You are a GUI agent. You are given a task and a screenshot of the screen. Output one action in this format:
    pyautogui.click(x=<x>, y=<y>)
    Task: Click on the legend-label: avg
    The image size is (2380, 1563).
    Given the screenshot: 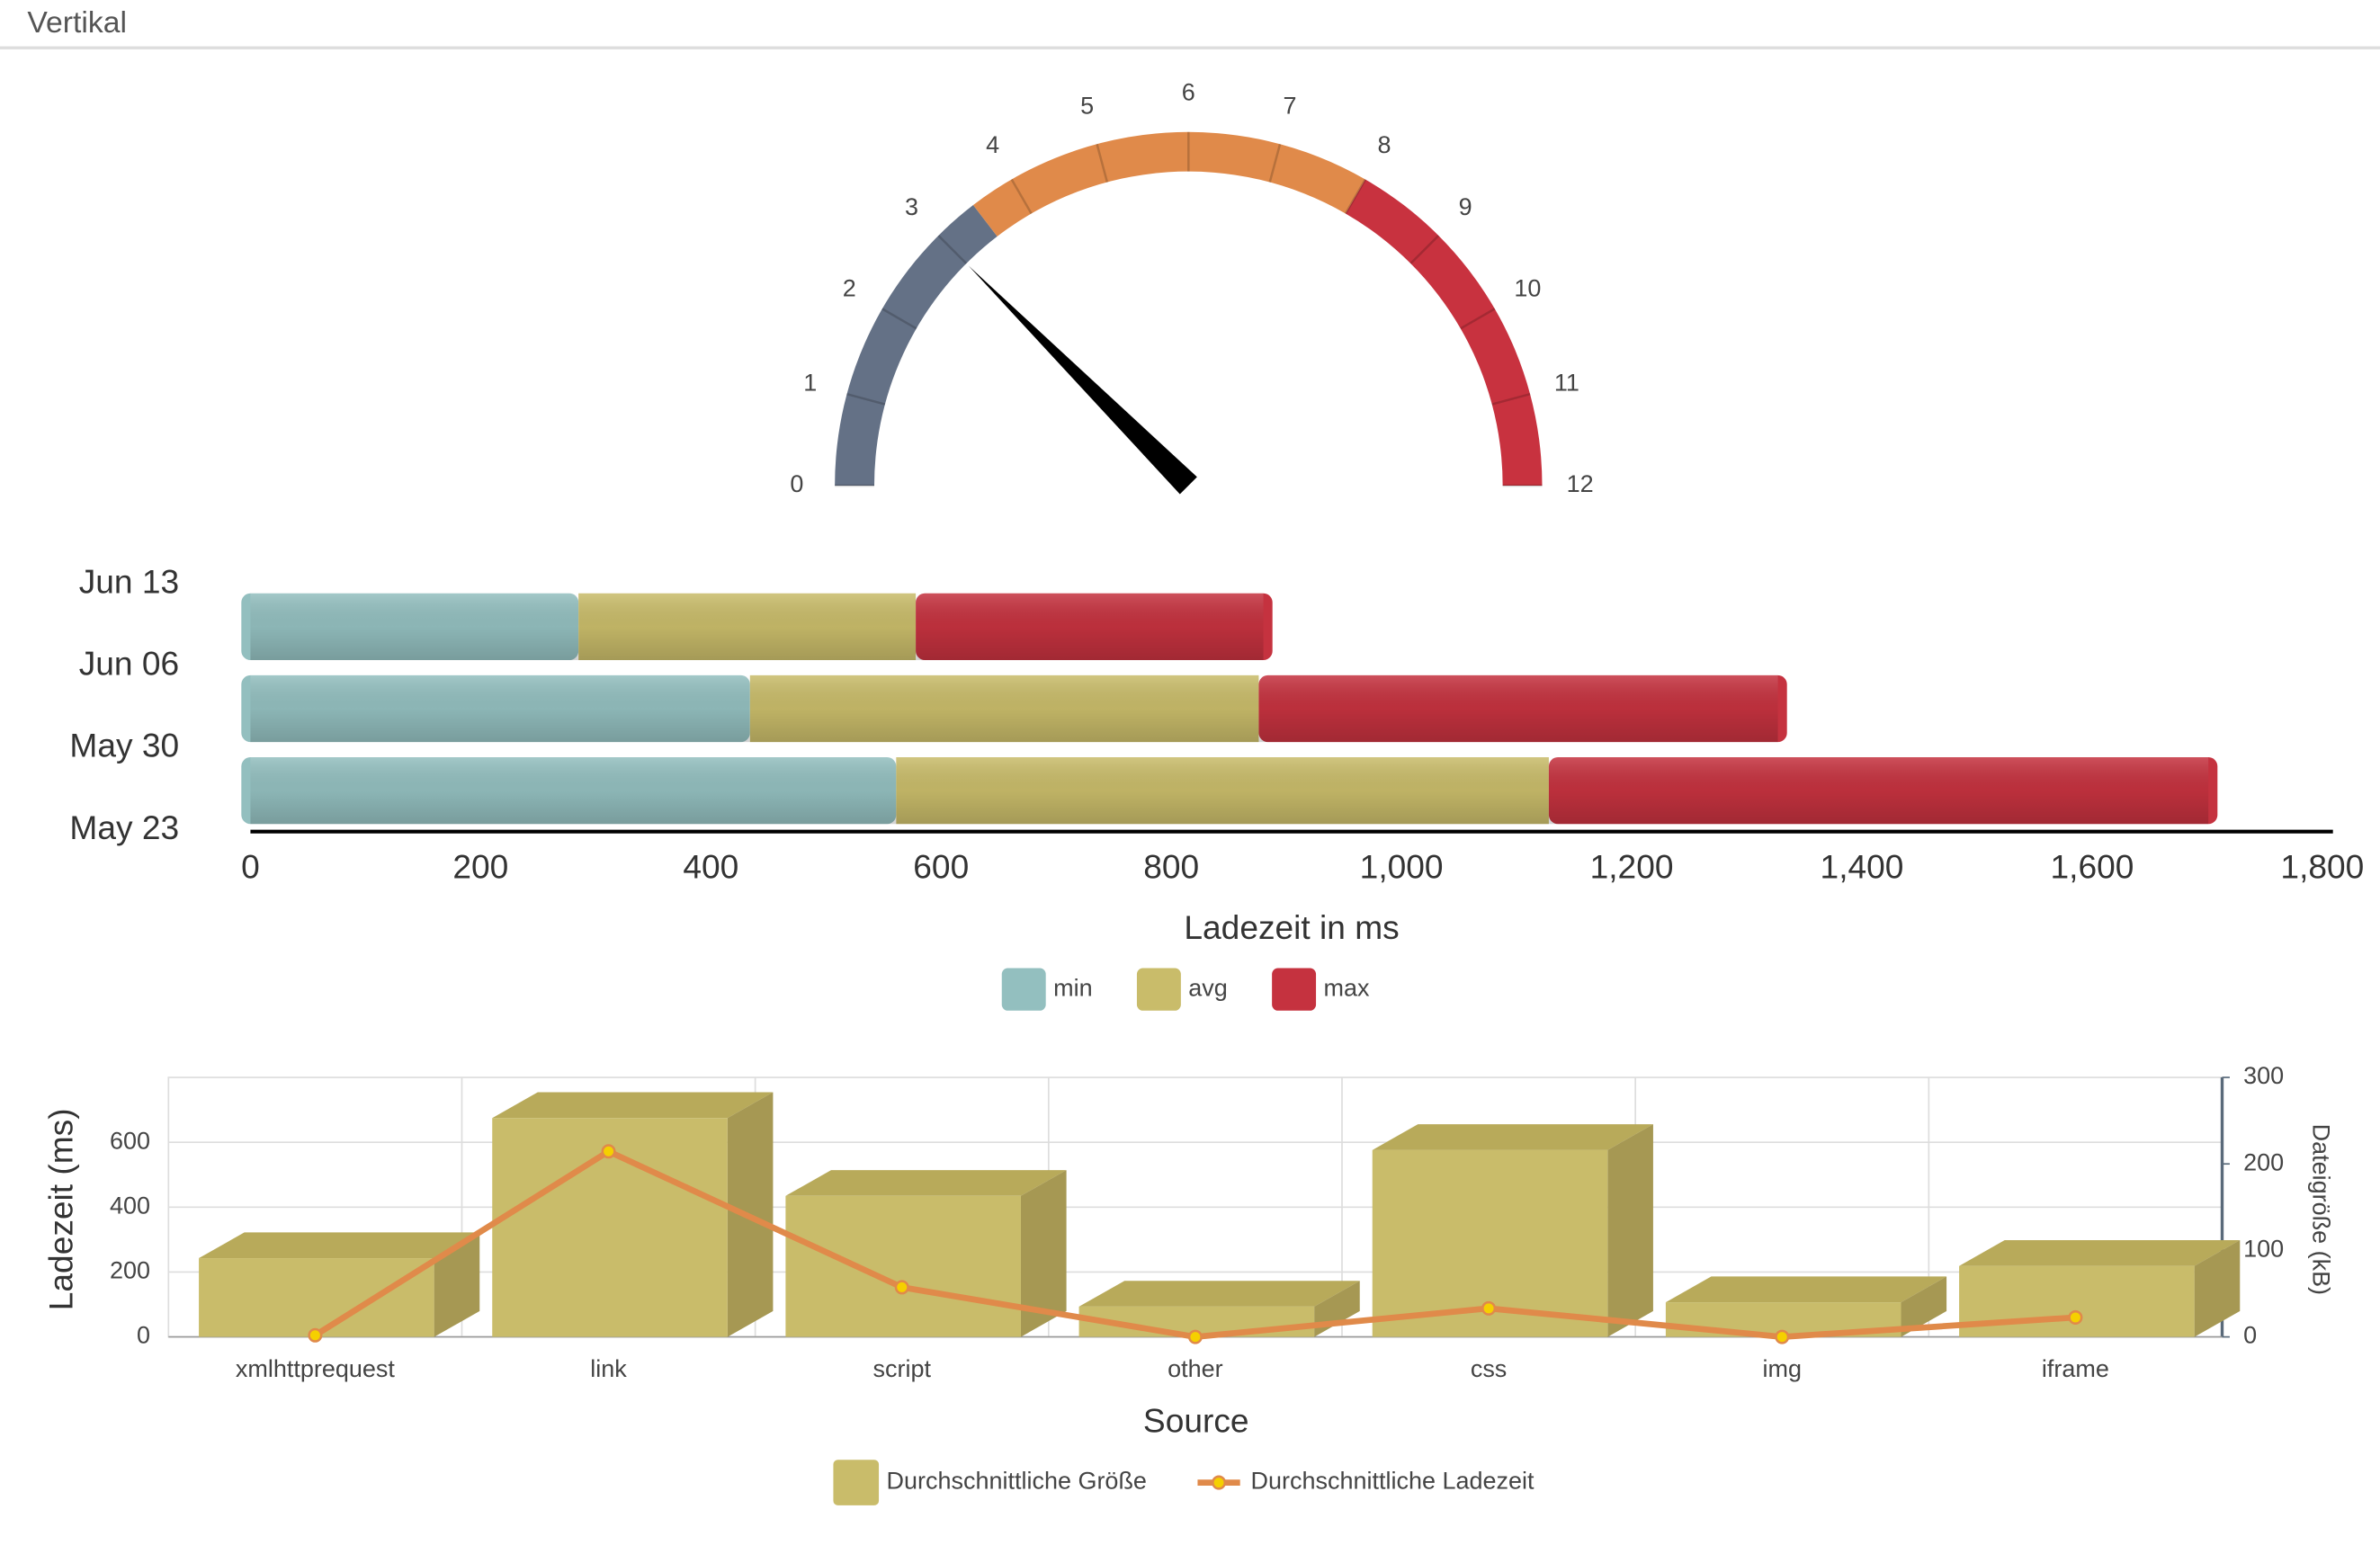 What is the action you would take?
    pyautogui.click(x=1208, y=987)
    